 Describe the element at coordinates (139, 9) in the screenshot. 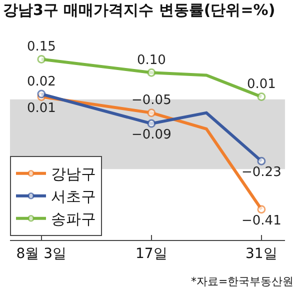

I see `chart-title: 강남3구 매매가격지수 변동률(단위=%)` at that location.